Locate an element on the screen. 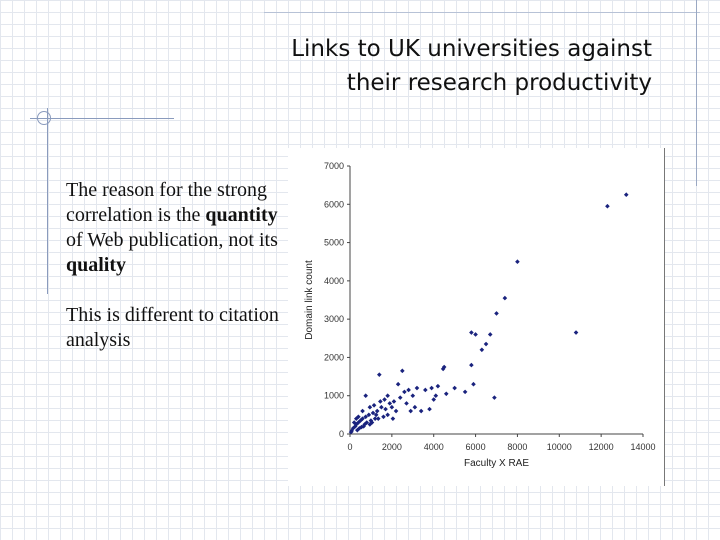 Image resolution: width=720 pixels, height=540 pixels. y-tick-label: 6000 is located at coordinates (334, 204).